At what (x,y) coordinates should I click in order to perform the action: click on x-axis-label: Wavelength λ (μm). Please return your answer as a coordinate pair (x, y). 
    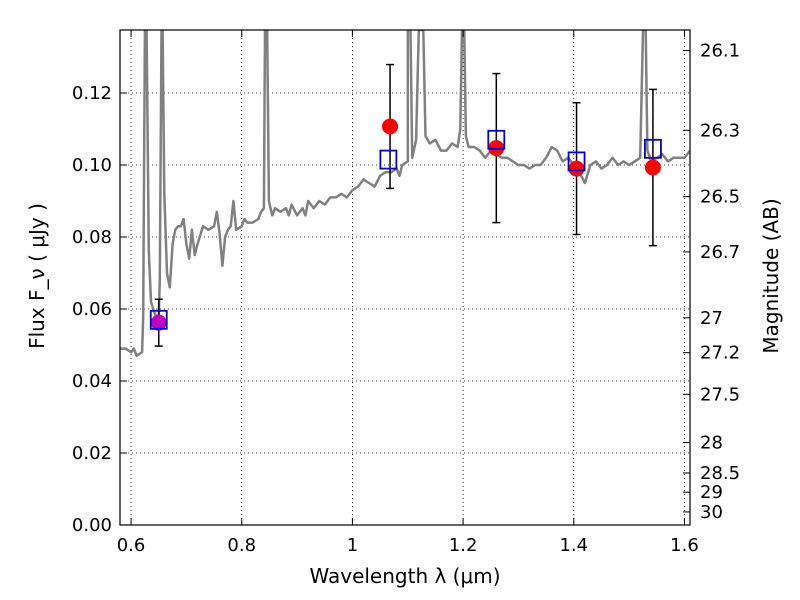
    Looking at the image, I should click on (404, 576).